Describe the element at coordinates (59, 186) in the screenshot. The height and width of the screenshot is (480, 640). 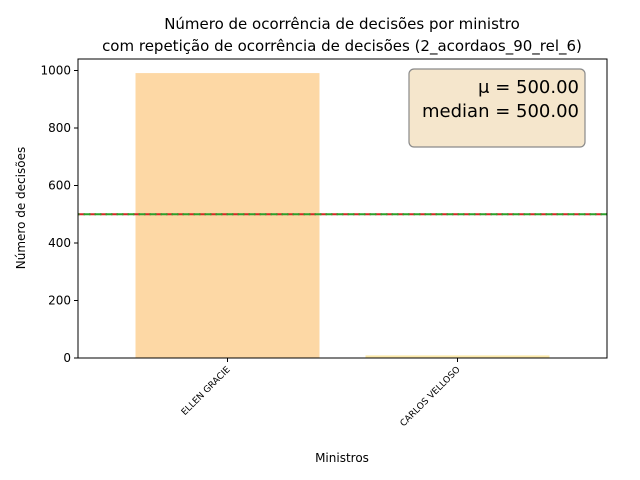
I see `y-tick-label-3: 600` at that location.